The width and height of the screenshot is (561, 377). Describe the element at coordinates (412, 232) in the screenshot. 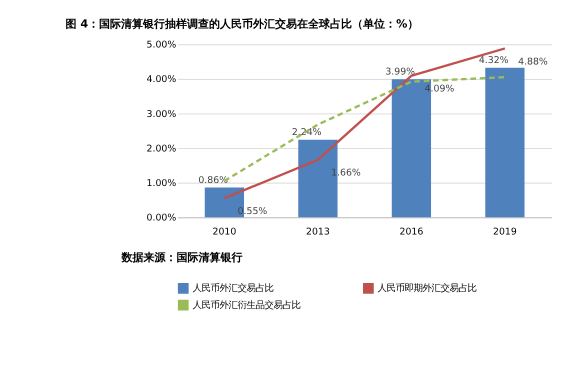

I see `x-tick-label: 2016` at that location.